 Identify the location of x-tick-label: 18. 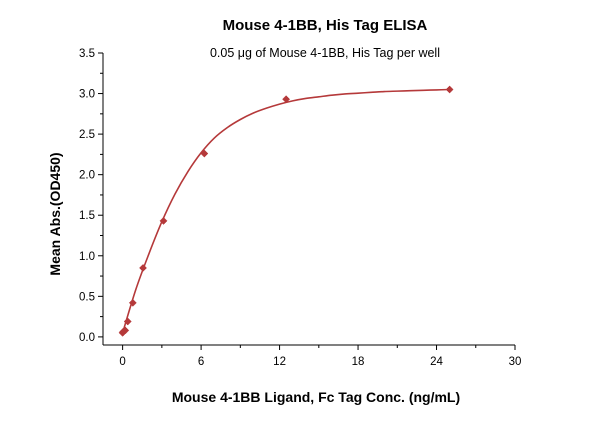
(358, 362).